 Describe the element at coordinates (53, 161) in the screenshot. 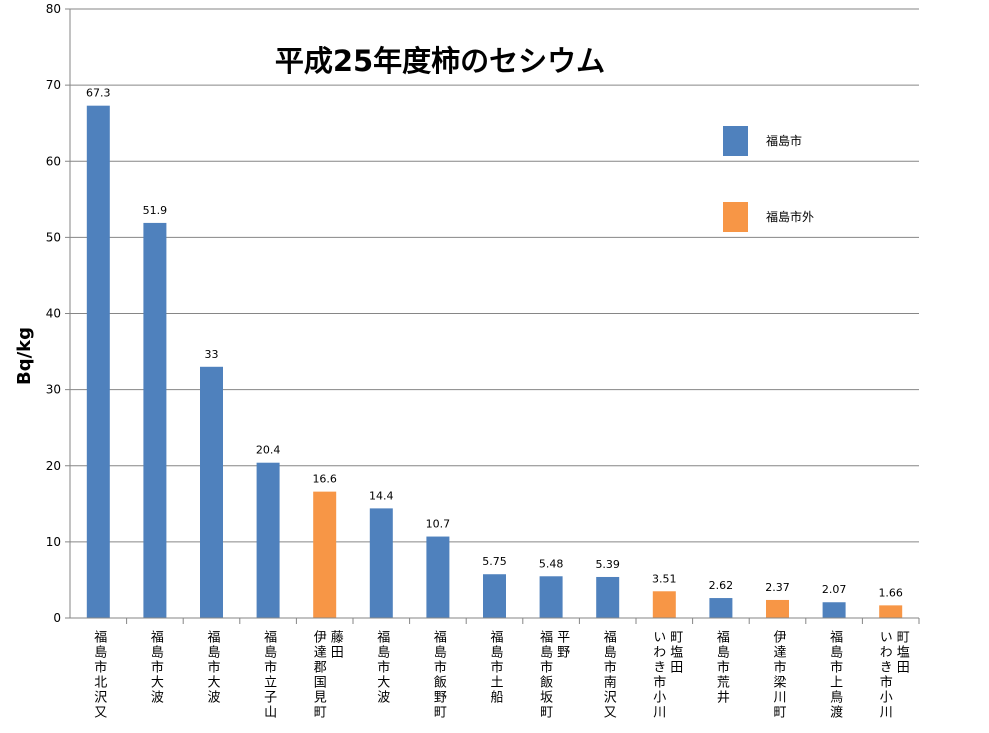

I see `y-tick-label-6: 60` at that location.